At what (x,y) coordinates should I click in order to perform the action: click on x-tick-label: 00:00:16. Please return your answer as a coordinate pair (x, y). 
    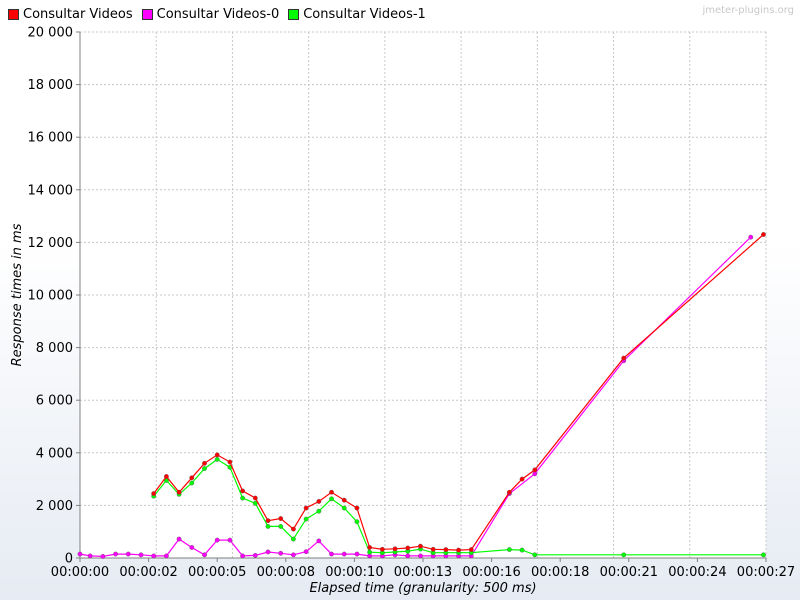
    Looking at the image, I should click on (491, 572).